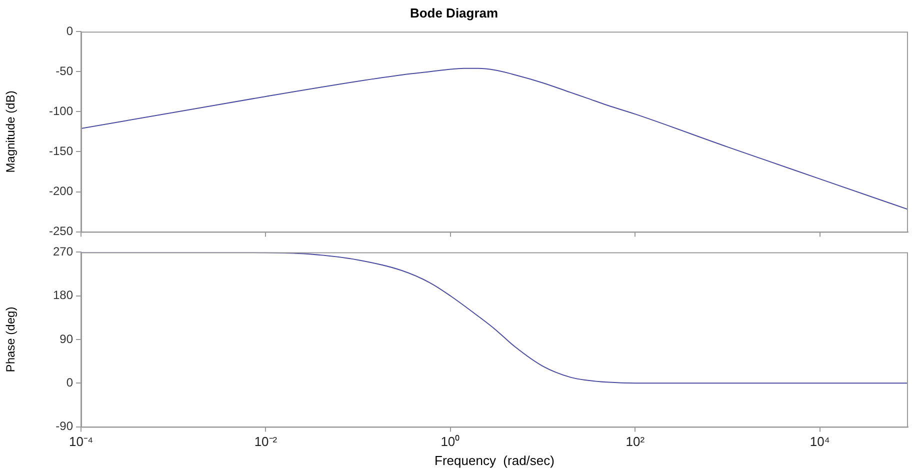 The height and width of the screenshot is (473, 912). I want to click on y-tick-label: -50, so click(65, 71).